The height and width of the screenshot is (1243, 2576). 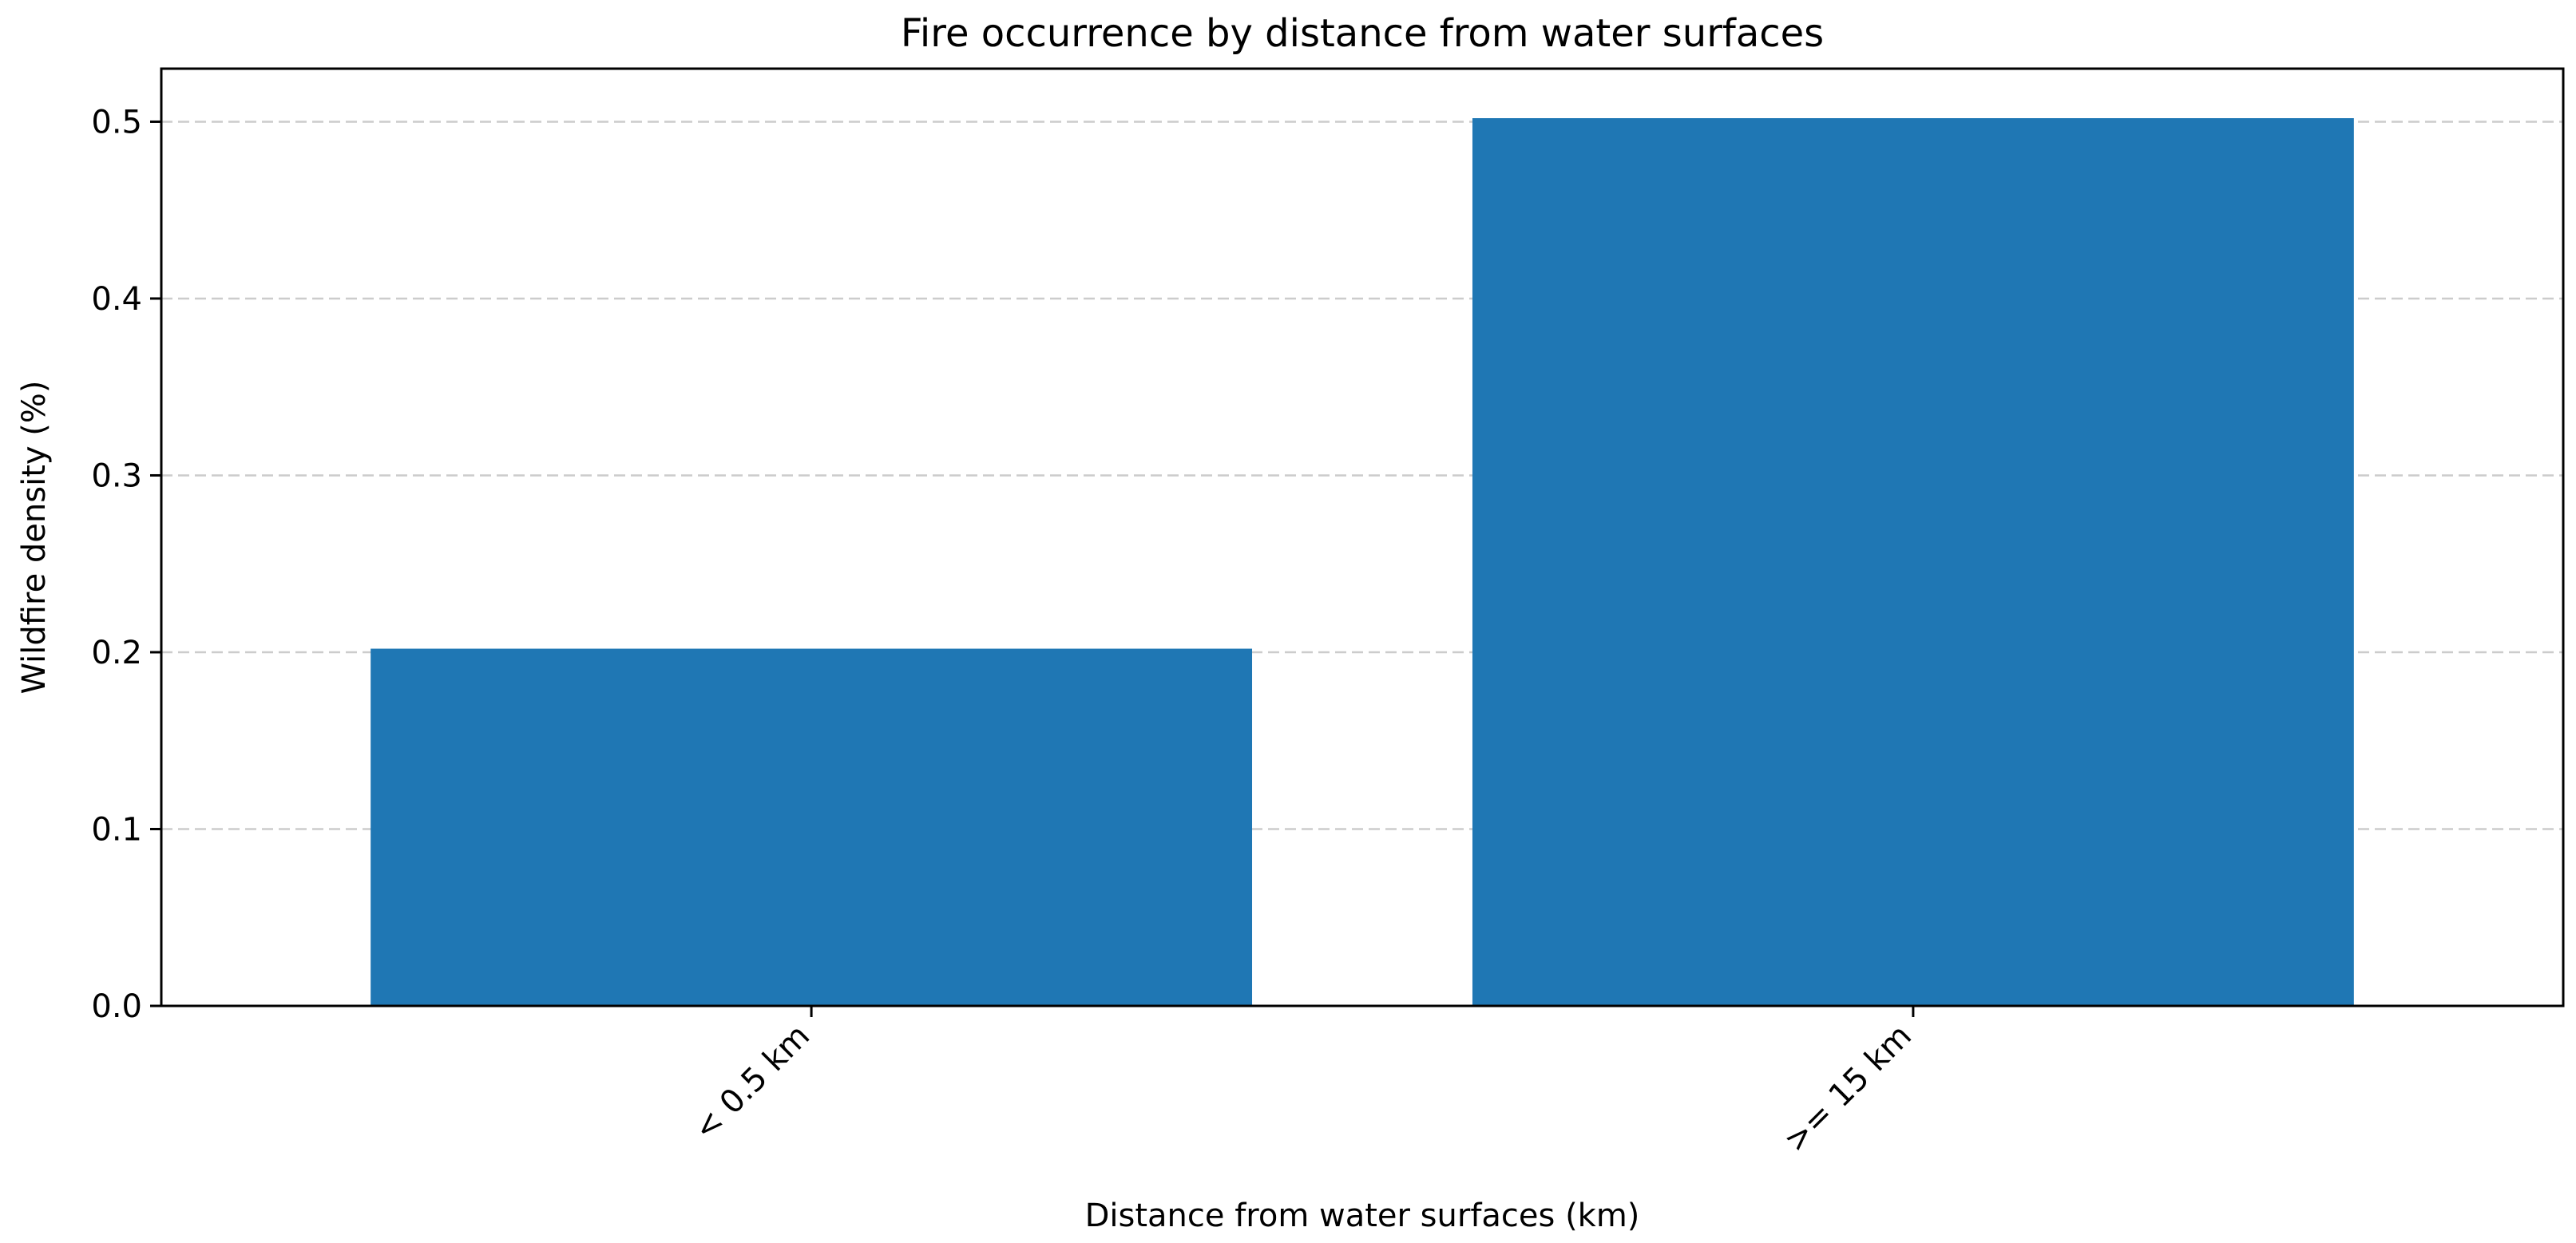 What do you see at coordinates (116, 475) in the screenshot?
I see `y-tick-label: 0.3` at bounding box center [116, 475].